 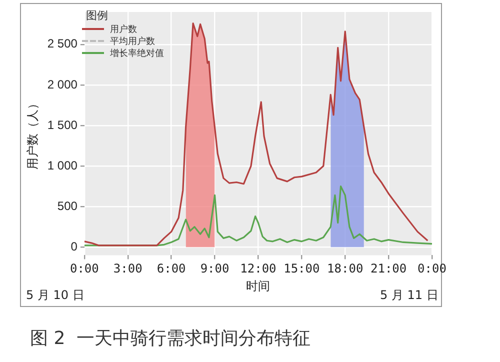 What do you see at coordinates (123, 30) in the screenshot?
I see `legend-label: 用户数` at bounding box center [123, 30].